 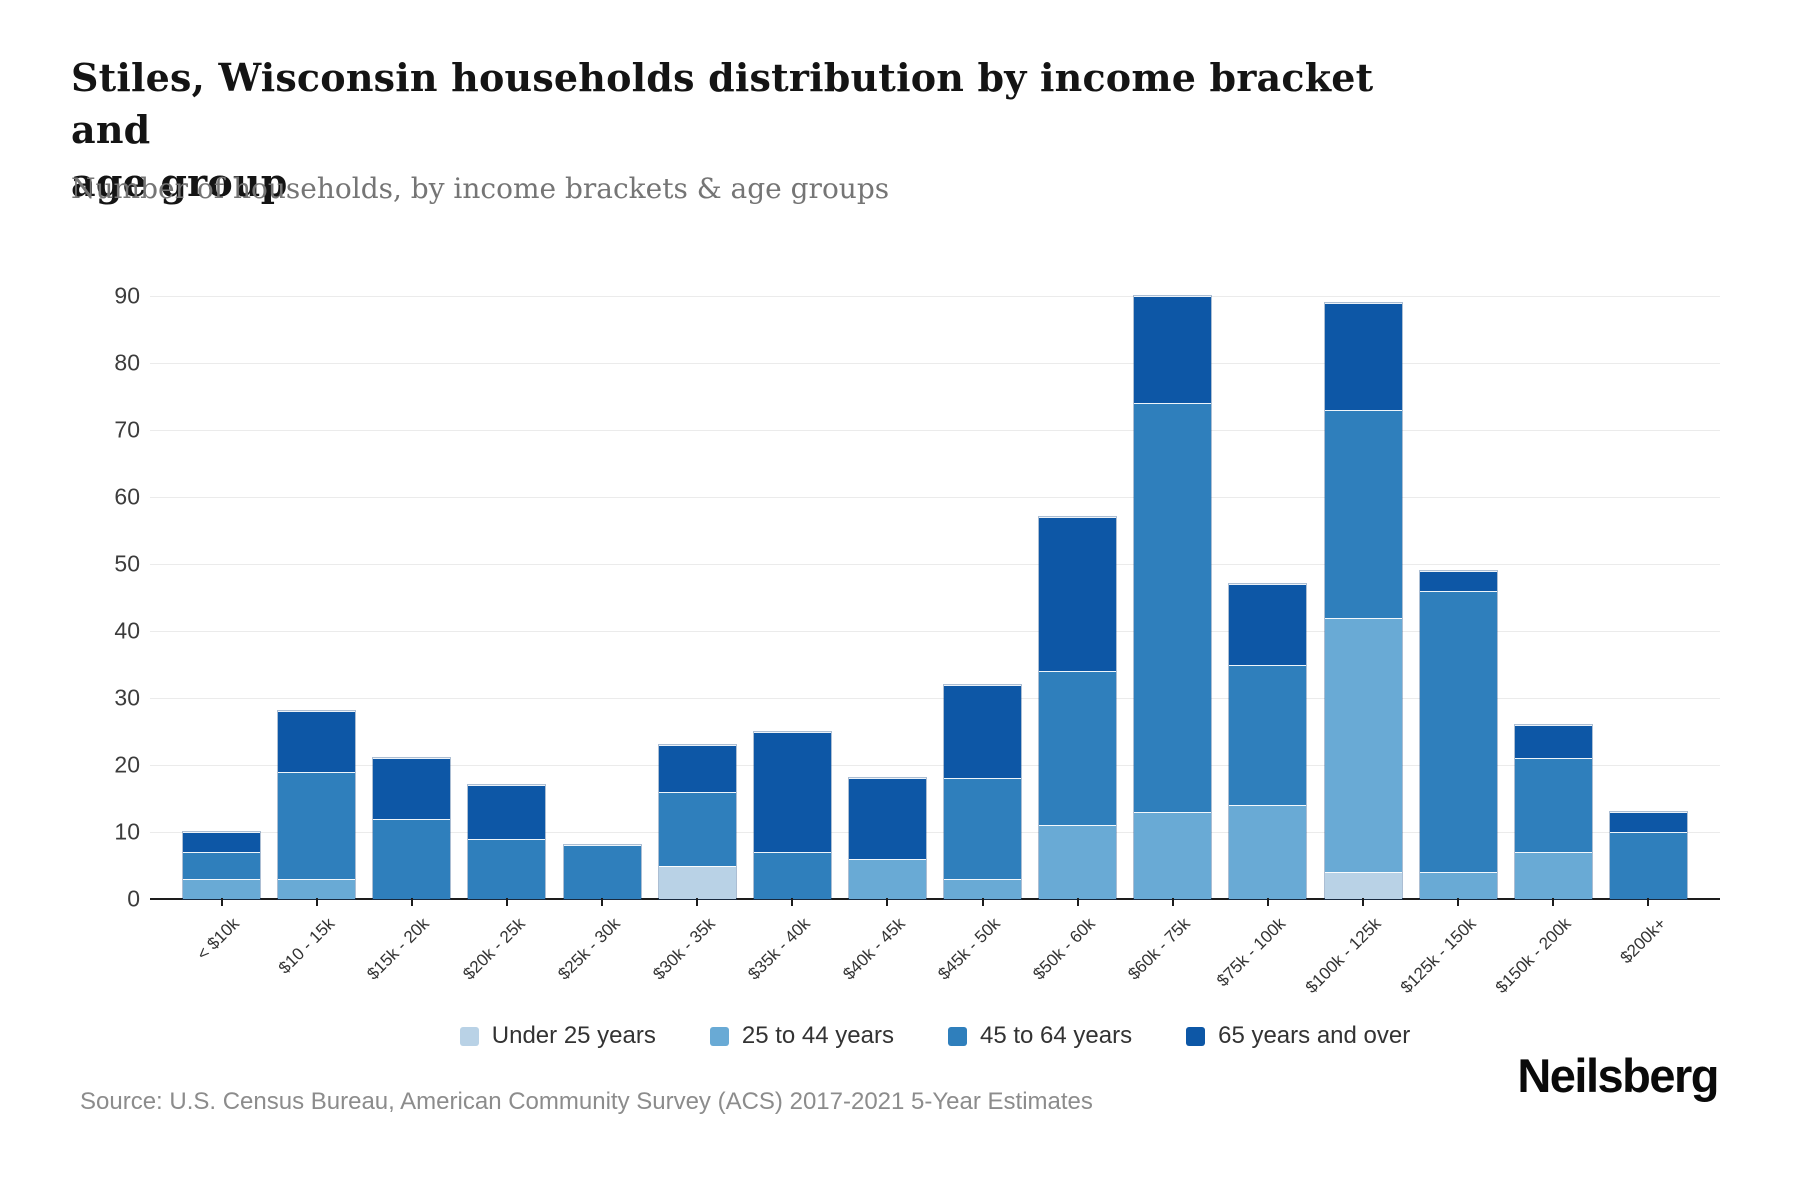 What do you see at coordinates (588, 949) in the screenshot?
I see `x-axis-tick-label: $25k - 30k` at bounding box center [588, 949].